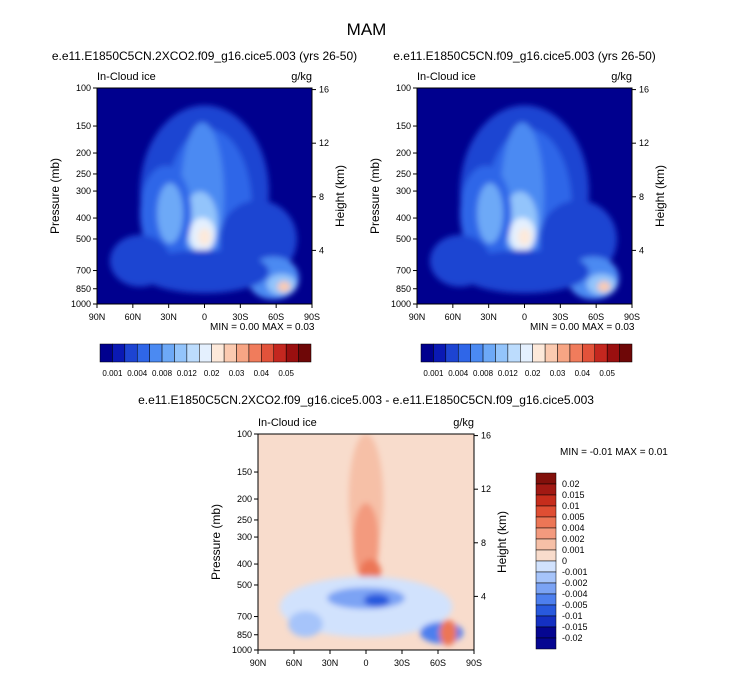  What do you see at coordinates (240, 317) in the screenshot?
I see `x-tick-label: 30S` at bounding box center [240, 317].